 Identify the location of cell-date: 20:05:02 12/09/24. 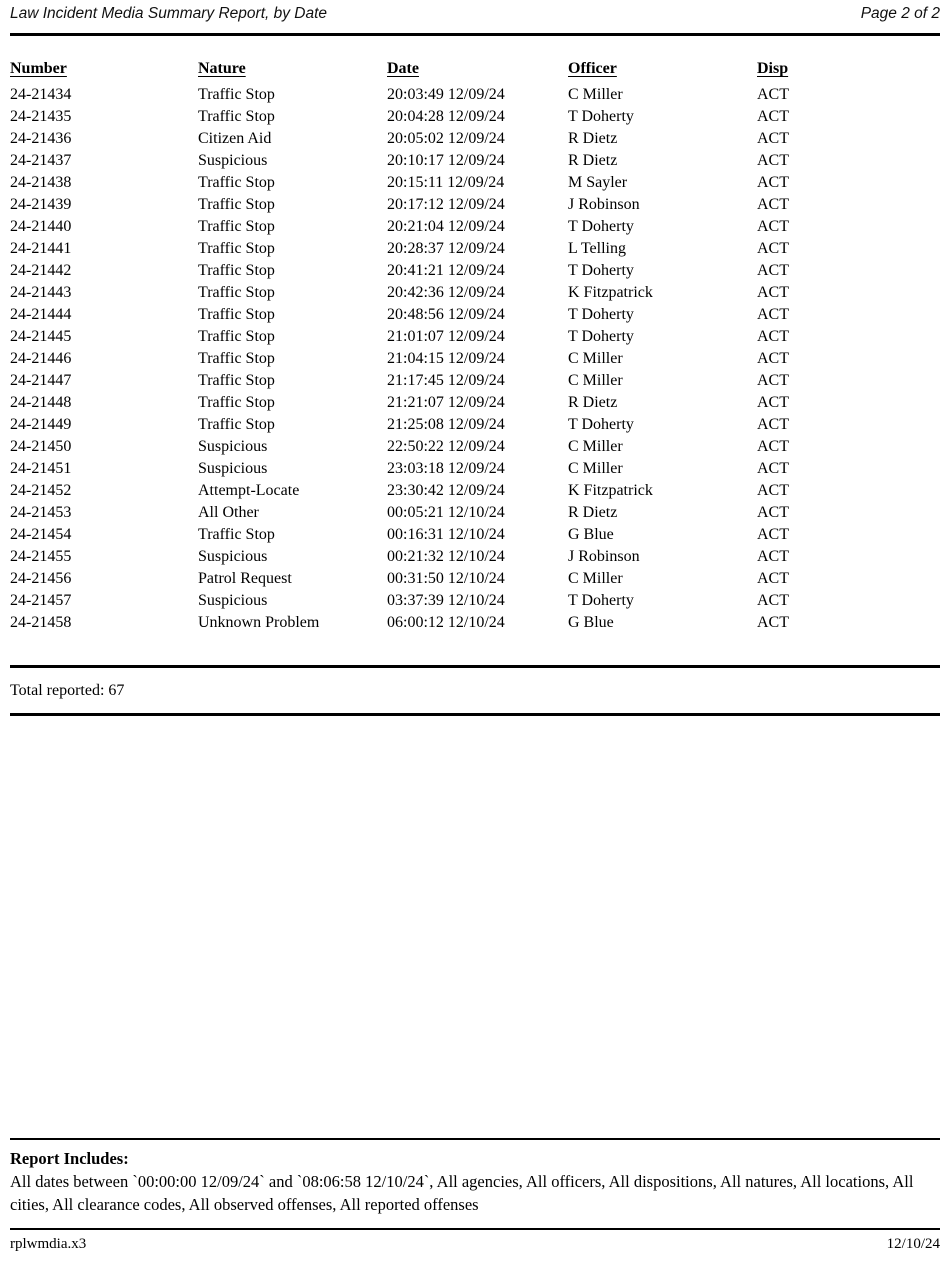
(446, 138).